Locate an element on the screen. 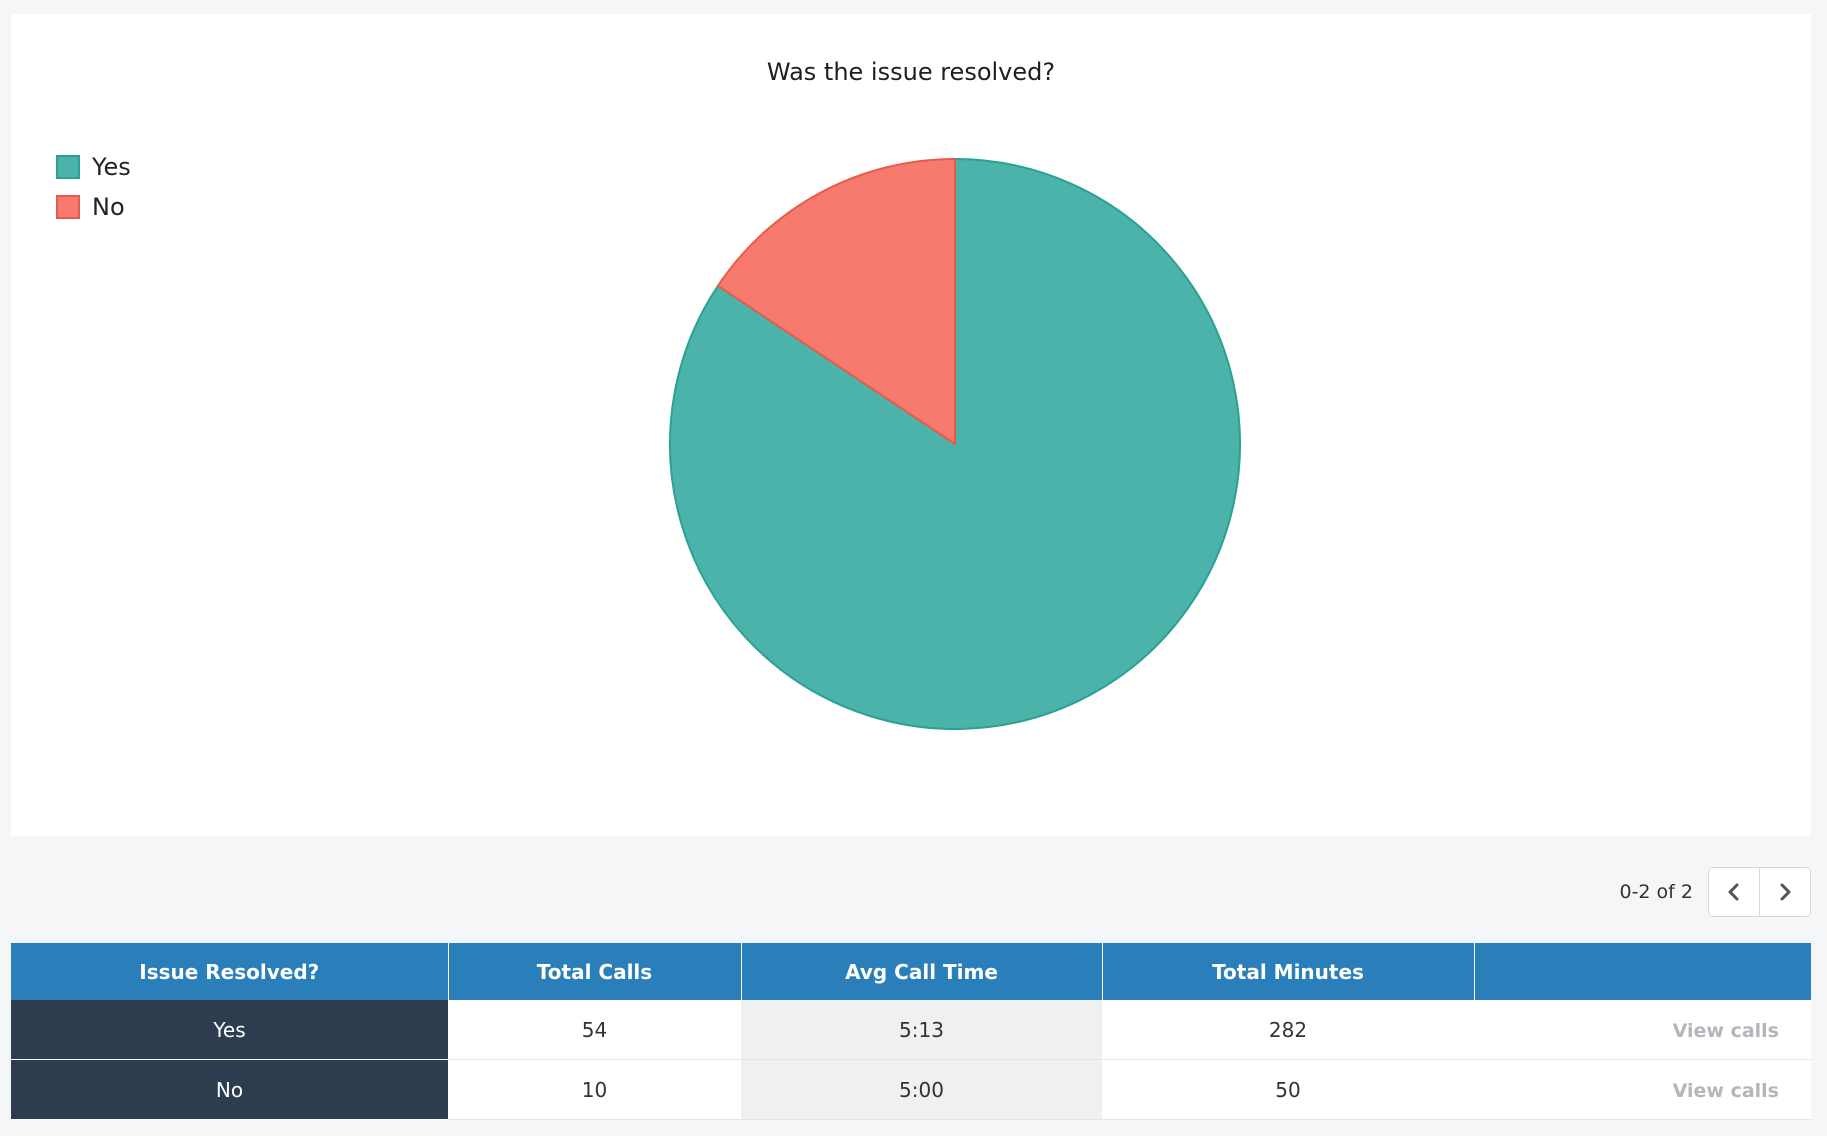  row-label-cell: Yes is located at coordinates (229, 1030).